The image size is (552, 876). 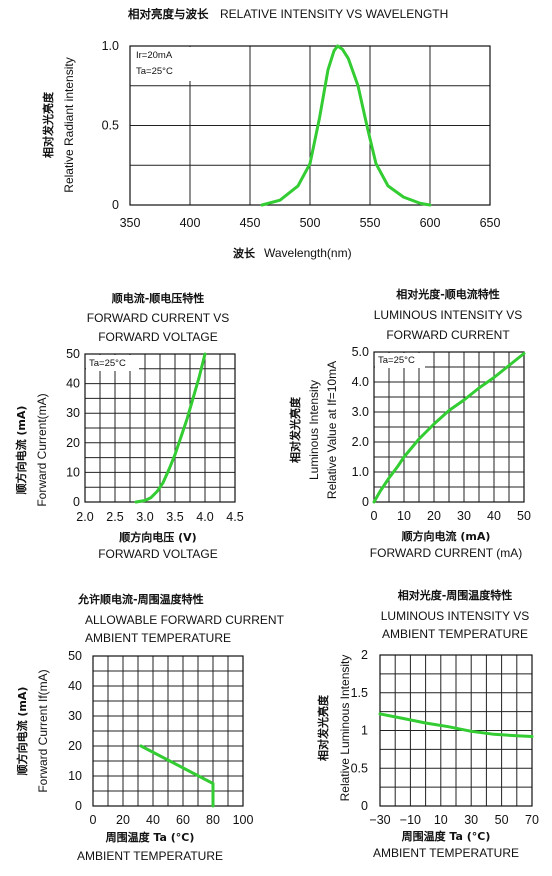 I want to click on x-tick-label: 600, so click(x=430, y=223).